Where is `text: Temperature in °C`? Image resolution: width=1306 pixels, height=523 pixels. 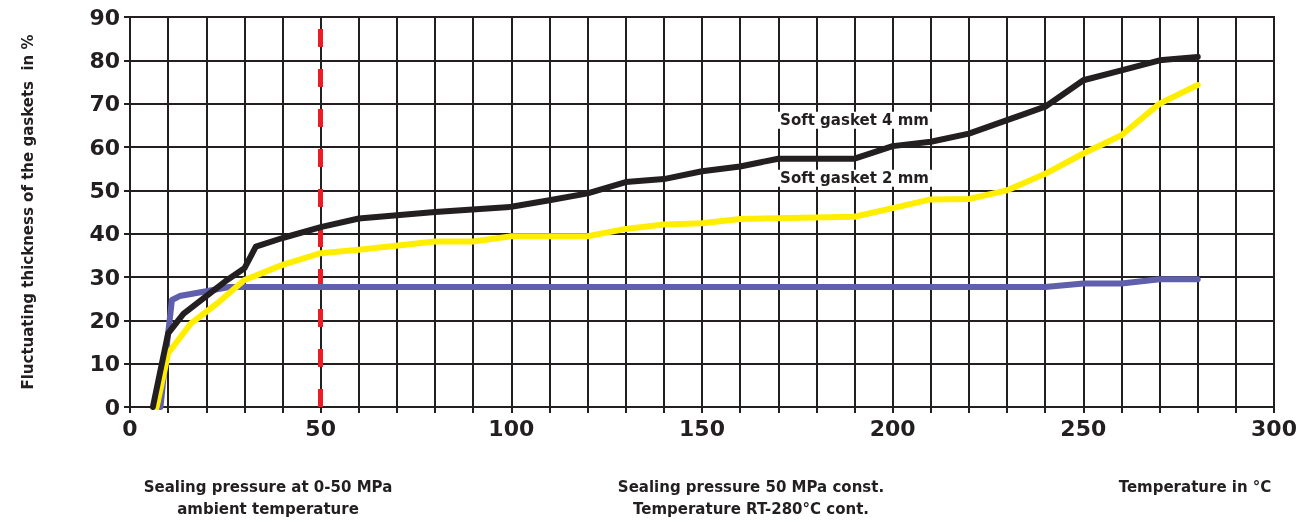 text: Temperature in °C is located at coordinates (1195, 487).